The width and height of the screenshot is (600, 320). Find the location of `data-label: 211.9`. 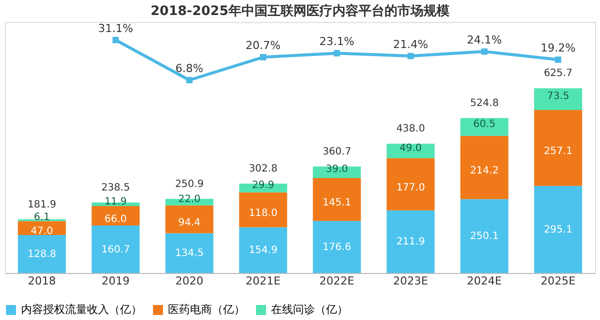

data-label: 211.9 is located at coordinates (410, 242).